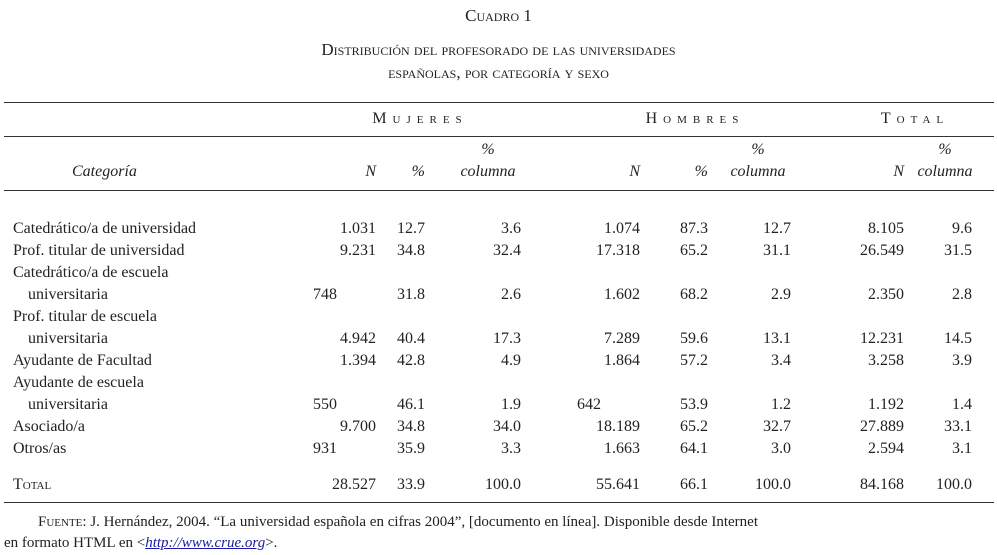  What do you see at coordinates (85, 316) in the screenshot?
I see `row-category: Prof. titular de escuela` at bounding box center [85, 316].